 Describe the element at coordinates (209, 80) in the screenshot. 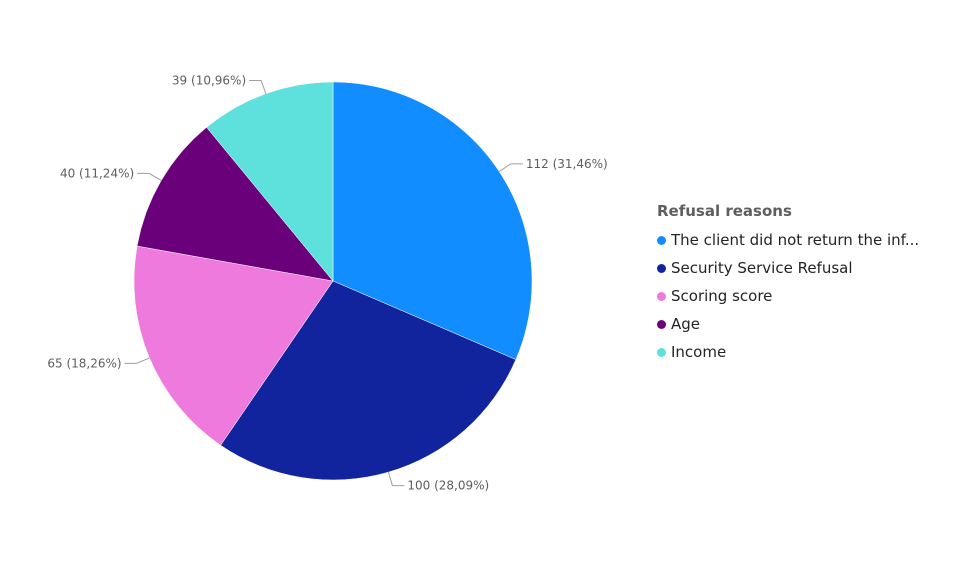

I see `data-label-5: 39 (10,96%)` at that location.